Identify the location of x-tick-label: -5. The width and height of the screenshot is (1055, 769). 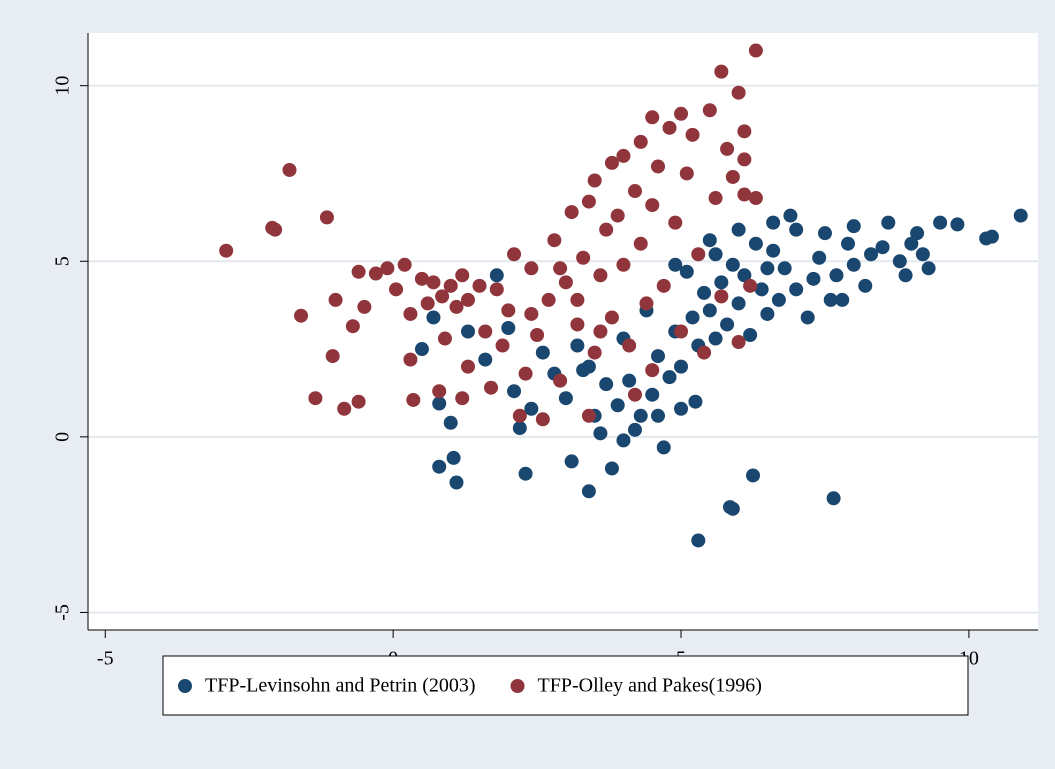
(105, 659).